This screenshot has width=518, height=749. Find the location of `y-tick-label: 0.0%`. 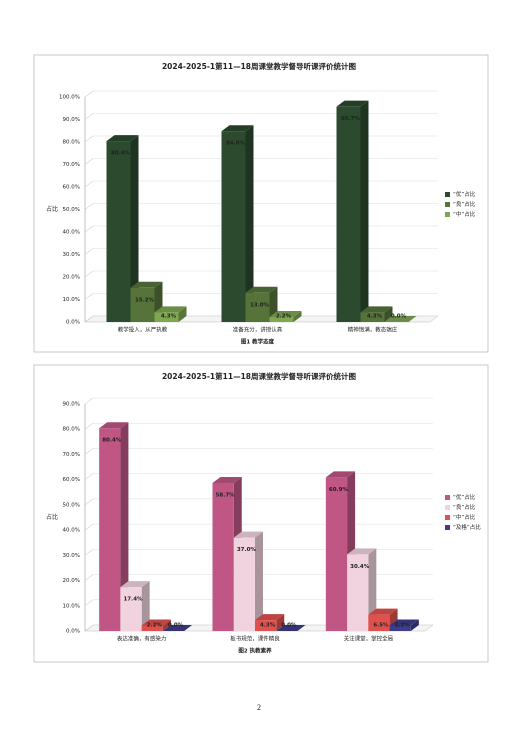

y-tick-label: 0.0% is located at coordinates (73, 323).